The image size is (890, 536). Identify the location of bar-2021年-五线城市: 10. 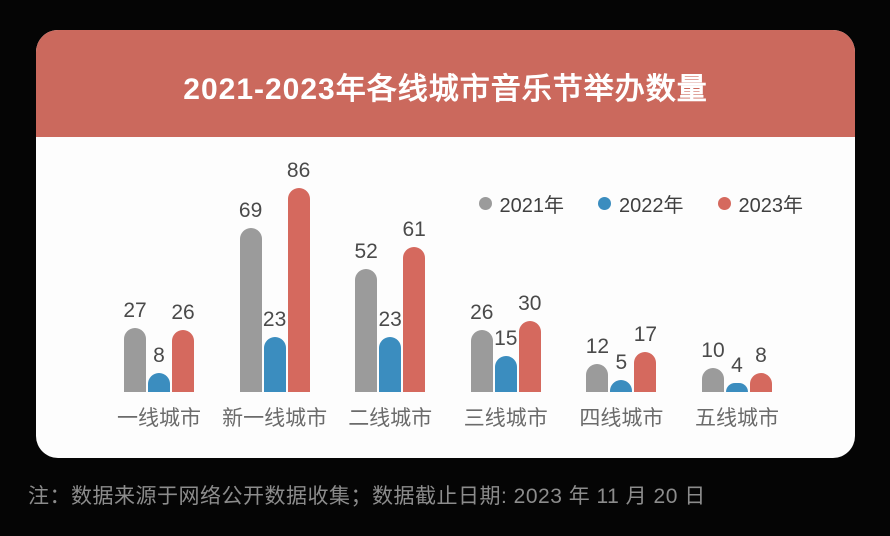
(713, 365).